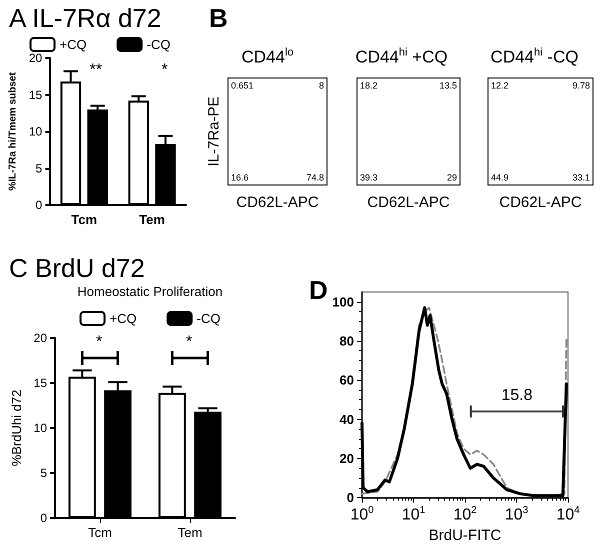 Image resolution: width=601 pixels, height=548 pixels. What do you see at coordinates (347, 340) in the screenshot?
I see `y-tick-label: 80` at bounding box center [347, 340].